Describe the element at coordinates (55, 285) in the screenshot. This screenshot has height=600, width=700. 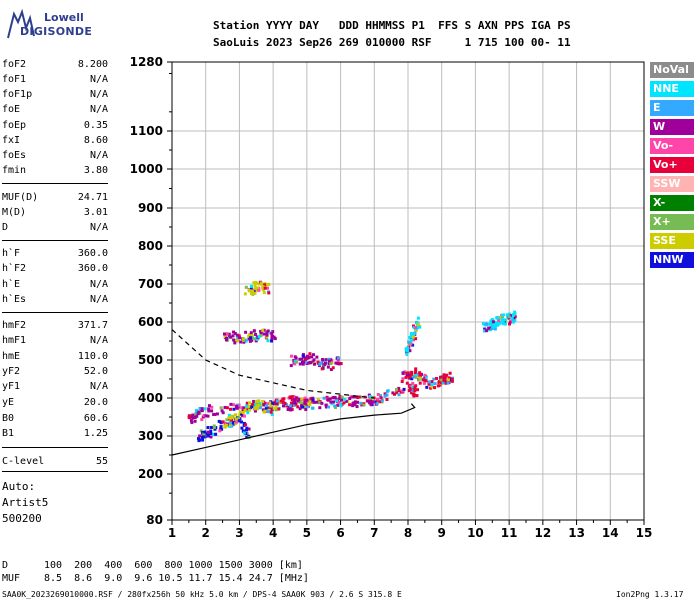
I see `param-row: h`E N/A` at that location.